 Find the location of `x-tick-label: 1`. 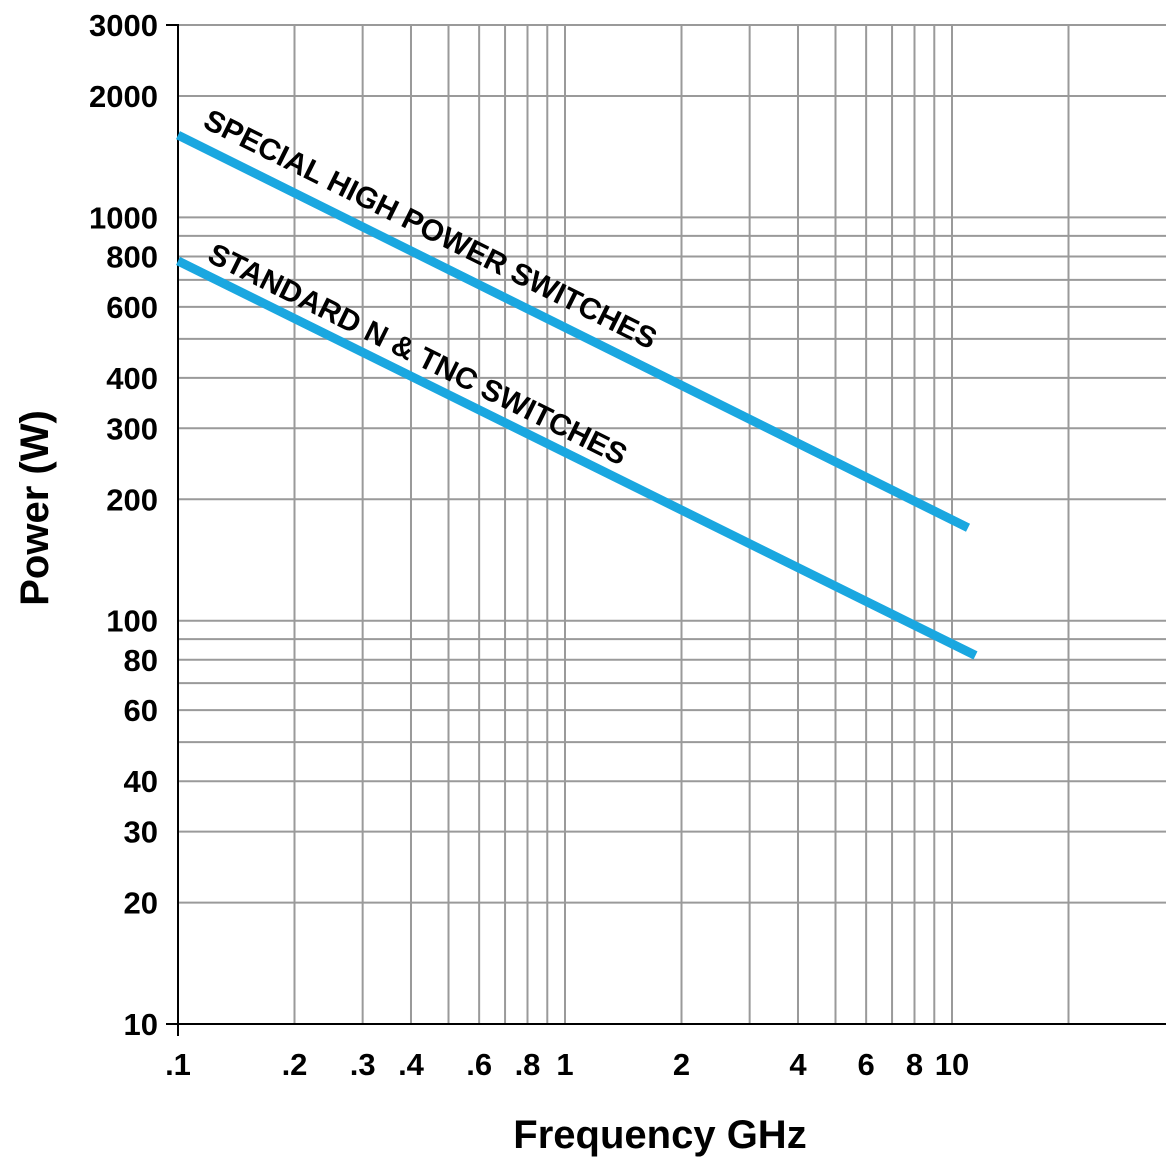

x-tick-label: 1 is located at coordinates (564, 1064).